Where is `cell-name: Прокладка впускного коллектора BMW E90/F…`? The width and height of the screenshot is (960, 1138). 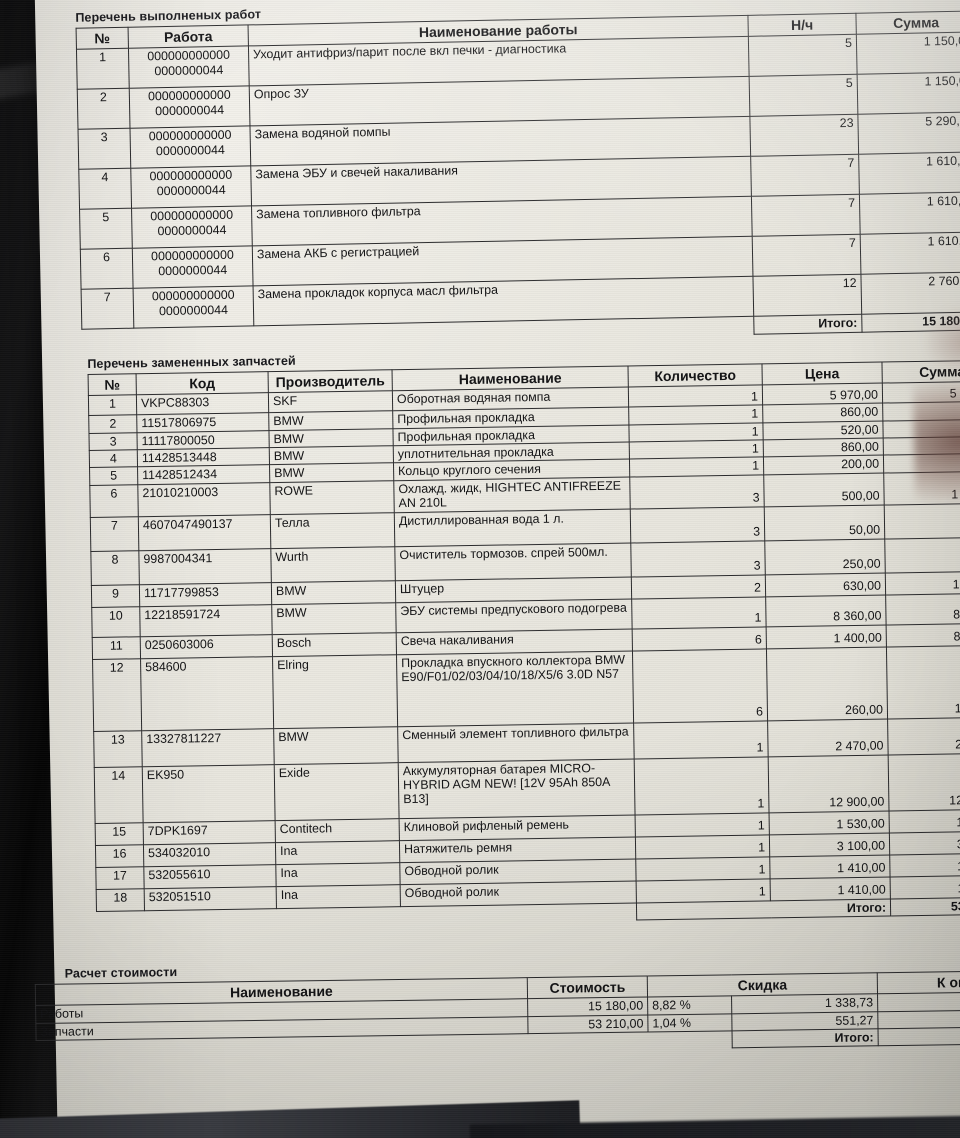
cell-name: Прокладка впускного коллектора BMW E90/F… is located at coordinates (515, 688).